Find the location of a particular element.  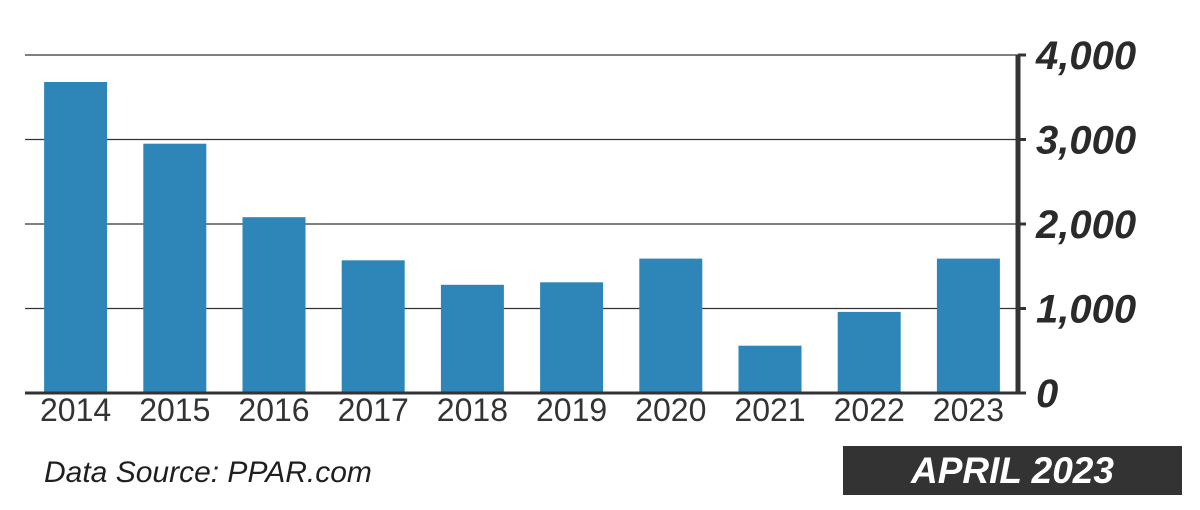

x-tick-label: 2017 is located at coordinates (373, 410).